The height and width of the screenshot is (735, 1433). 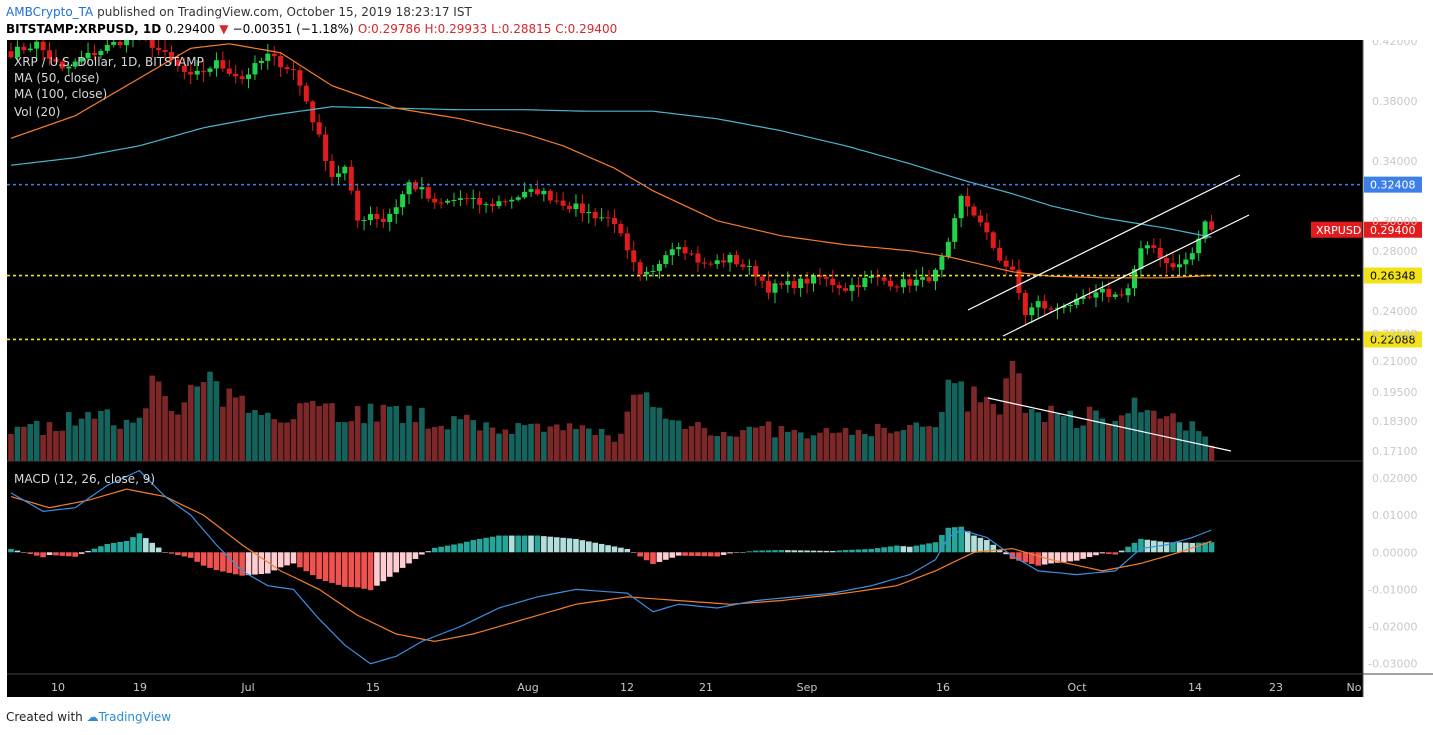 I want to click on channel-upper-line, so click(x=1104, y=242).